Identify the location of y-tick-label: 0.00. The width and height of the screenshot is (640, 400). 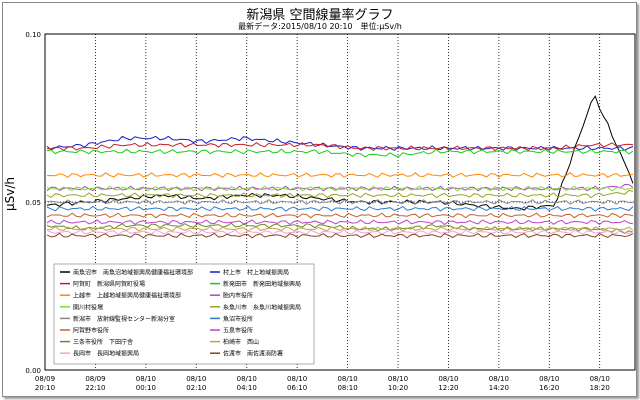
(33, 371).